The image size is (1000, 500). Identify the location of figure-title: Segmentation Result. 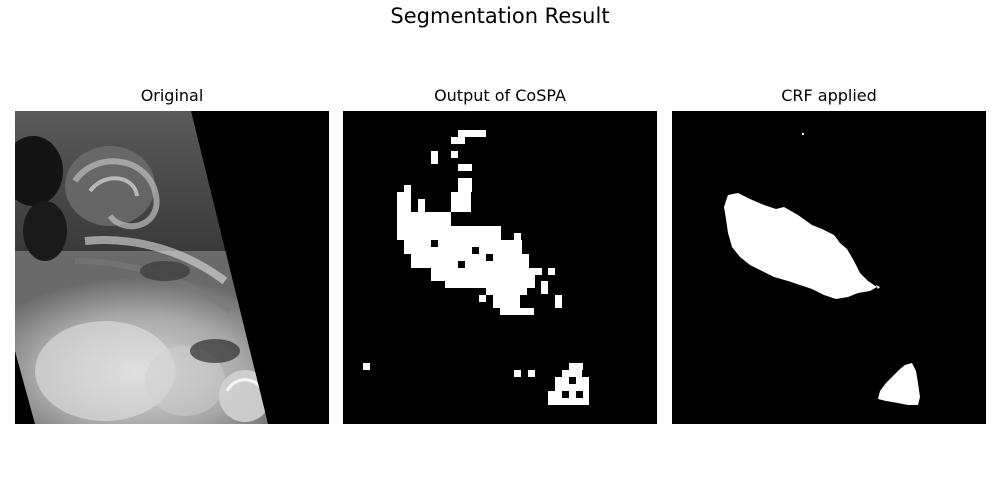
(500, 16).